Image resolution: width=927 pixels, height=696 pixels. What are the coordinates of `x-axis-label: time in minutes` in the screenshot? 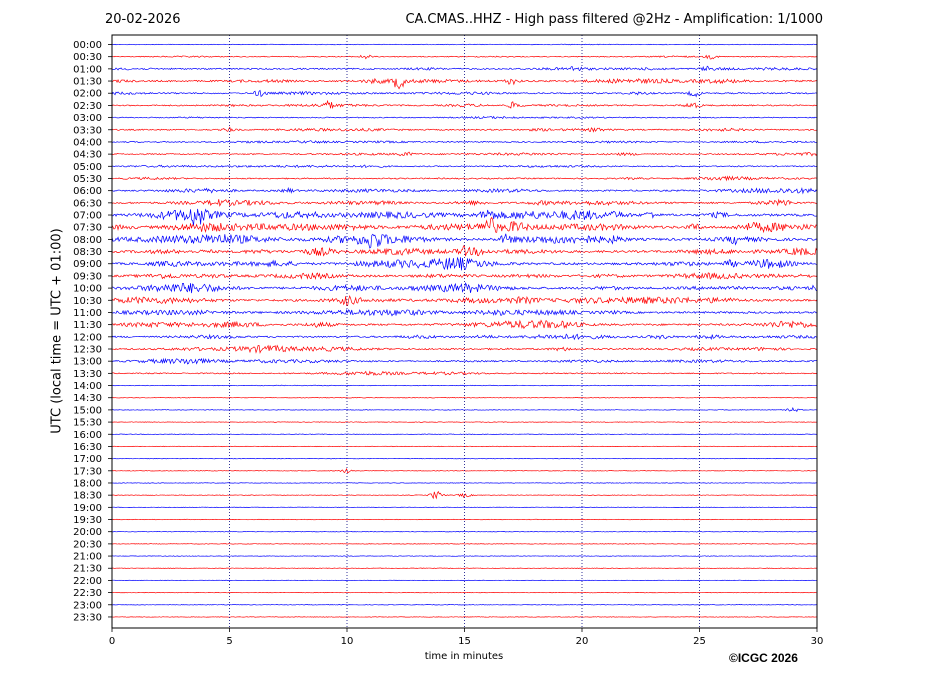 It's located at (464, 656).